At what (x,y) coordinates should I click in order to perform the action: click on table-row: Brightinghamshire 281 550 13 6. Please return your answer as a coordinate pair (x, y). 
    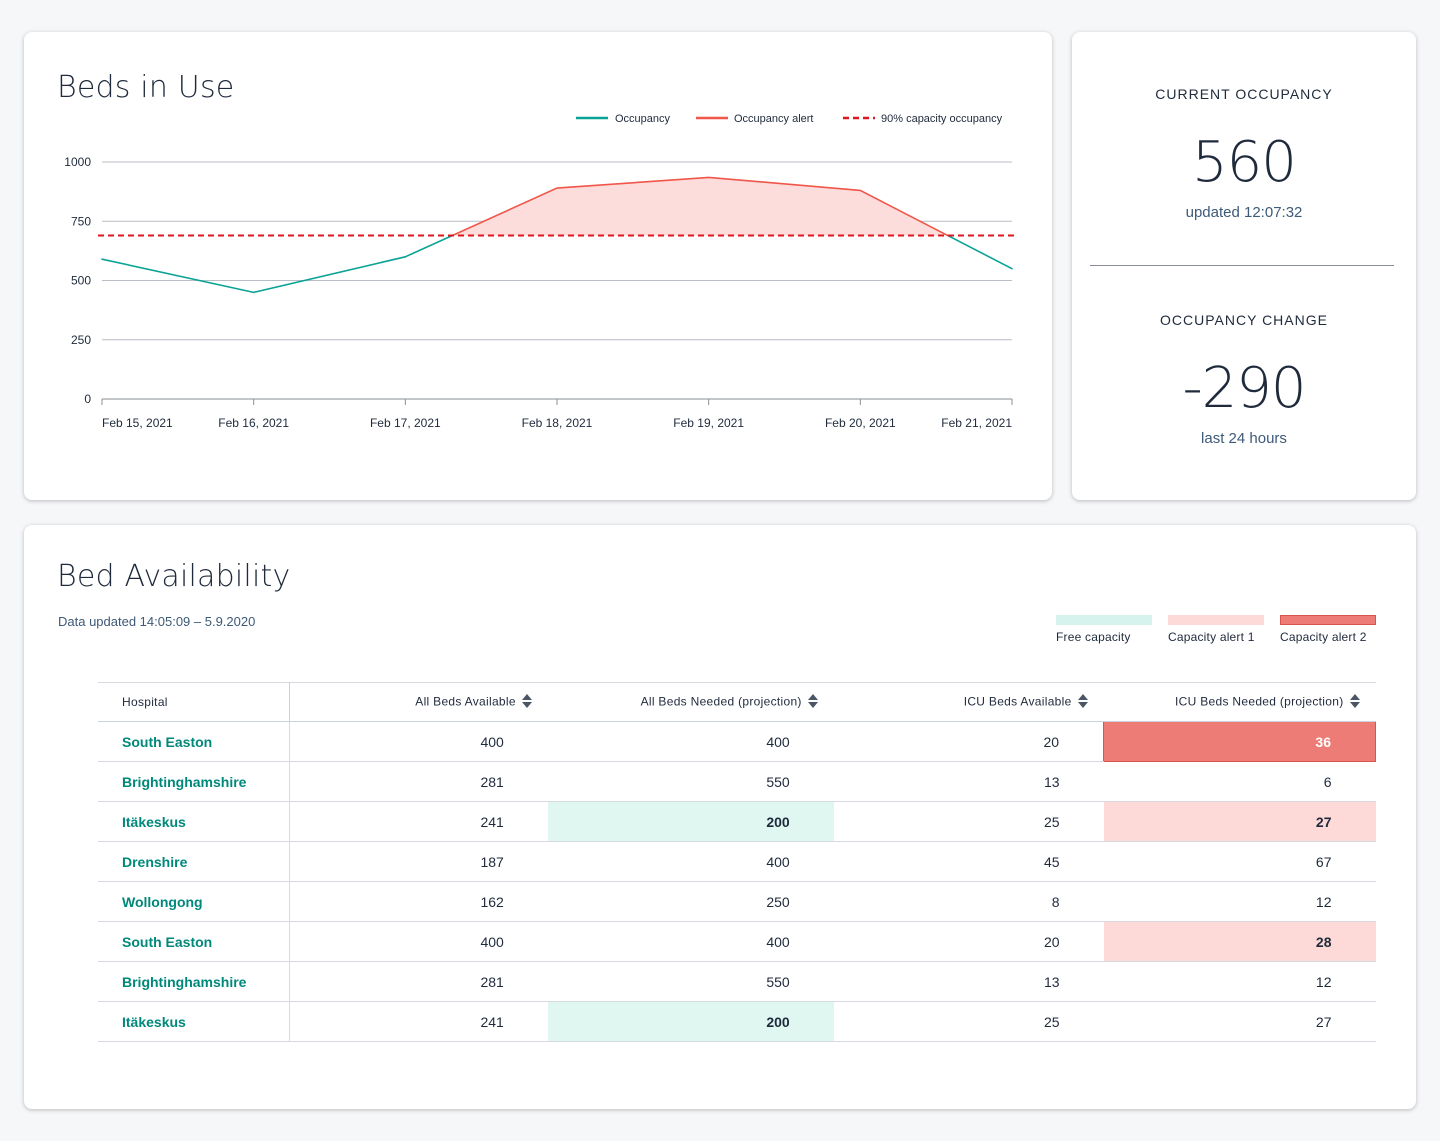
    Looking at the image, I should click on (737, 781).